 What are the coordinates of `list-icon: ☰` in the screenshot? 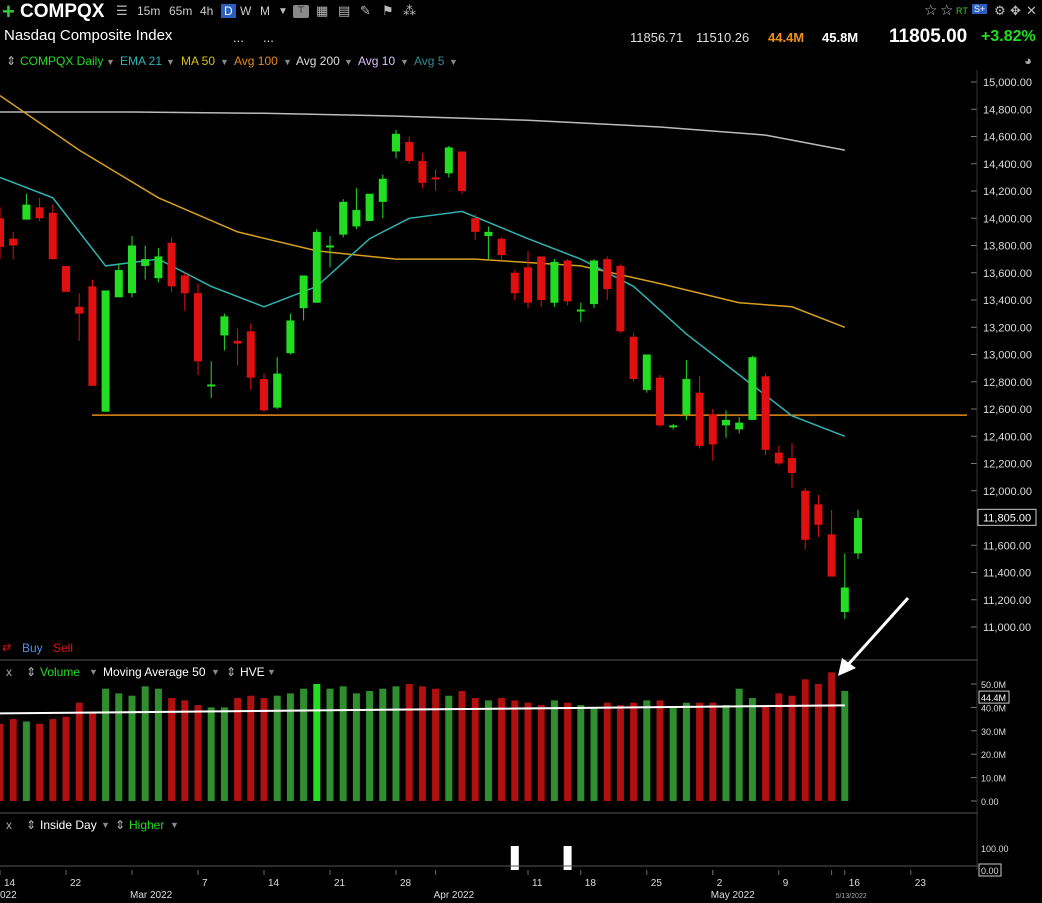 It's located at (122, 10).